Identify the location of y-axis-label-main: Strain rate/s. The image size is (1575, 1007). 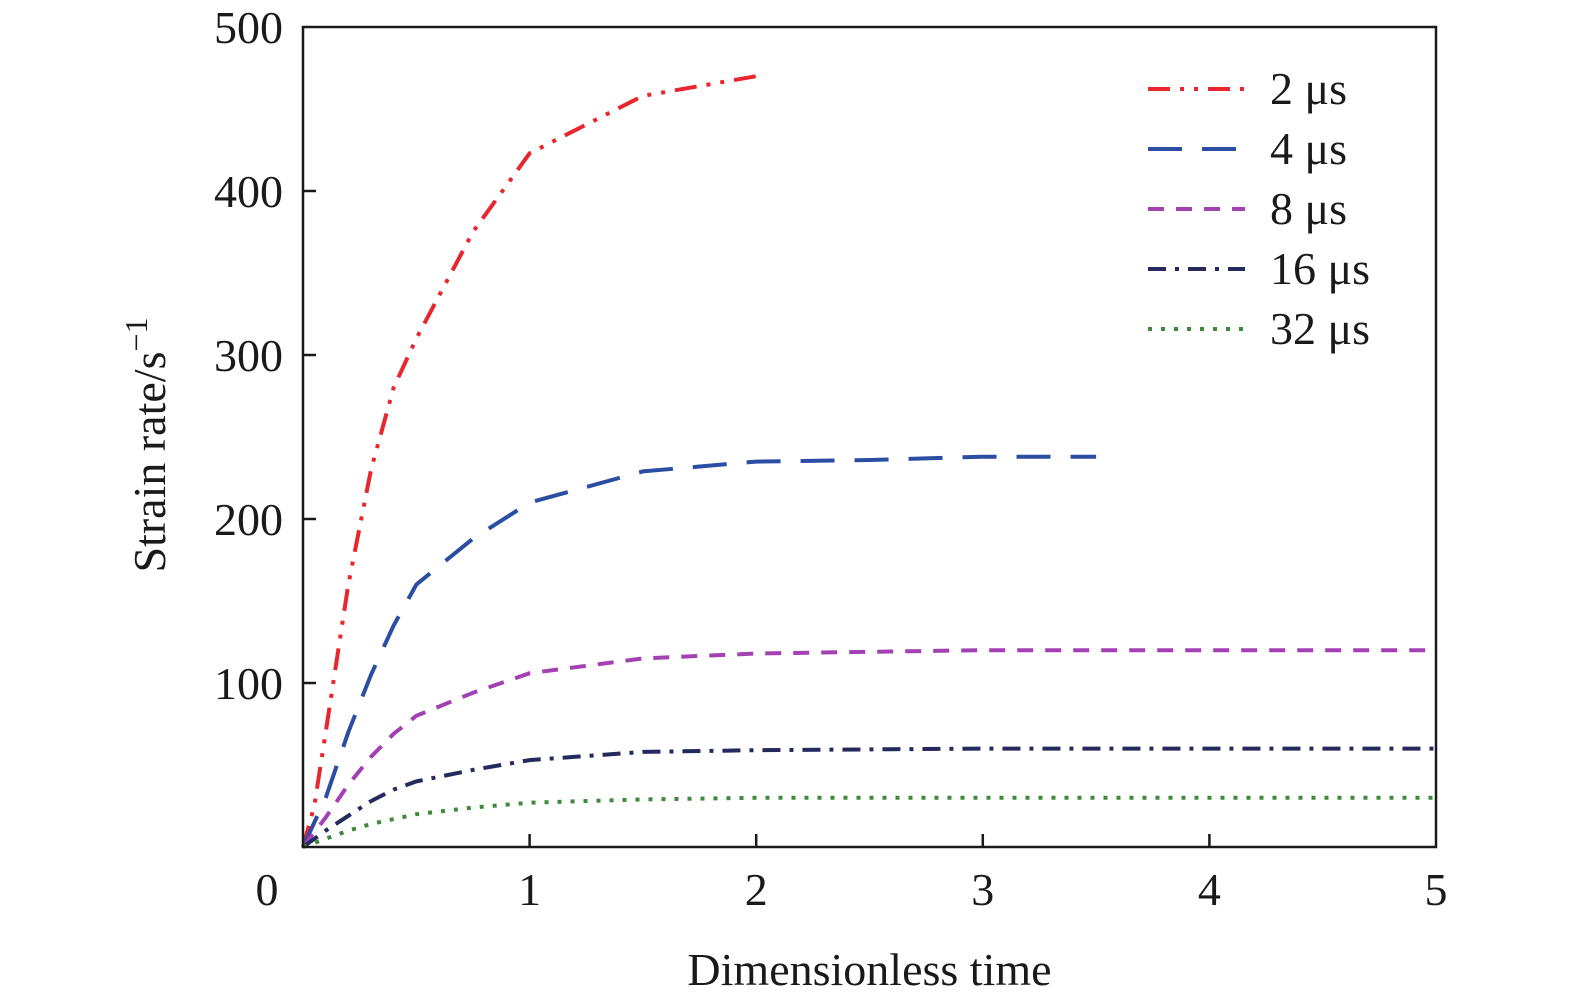
(149, 462).